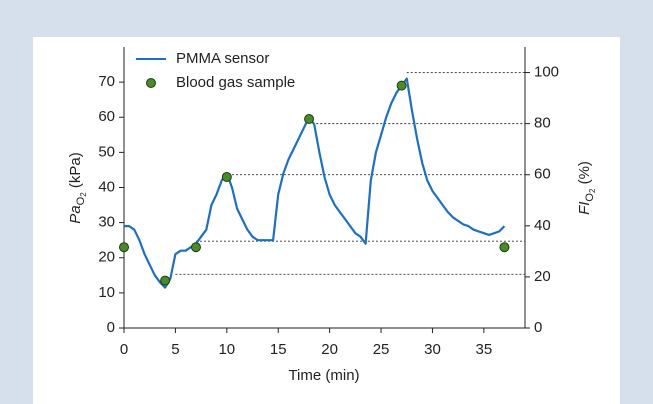 The image size is (653, 404). I want to click on y2-label-subsub: 2, so click(592, 190).